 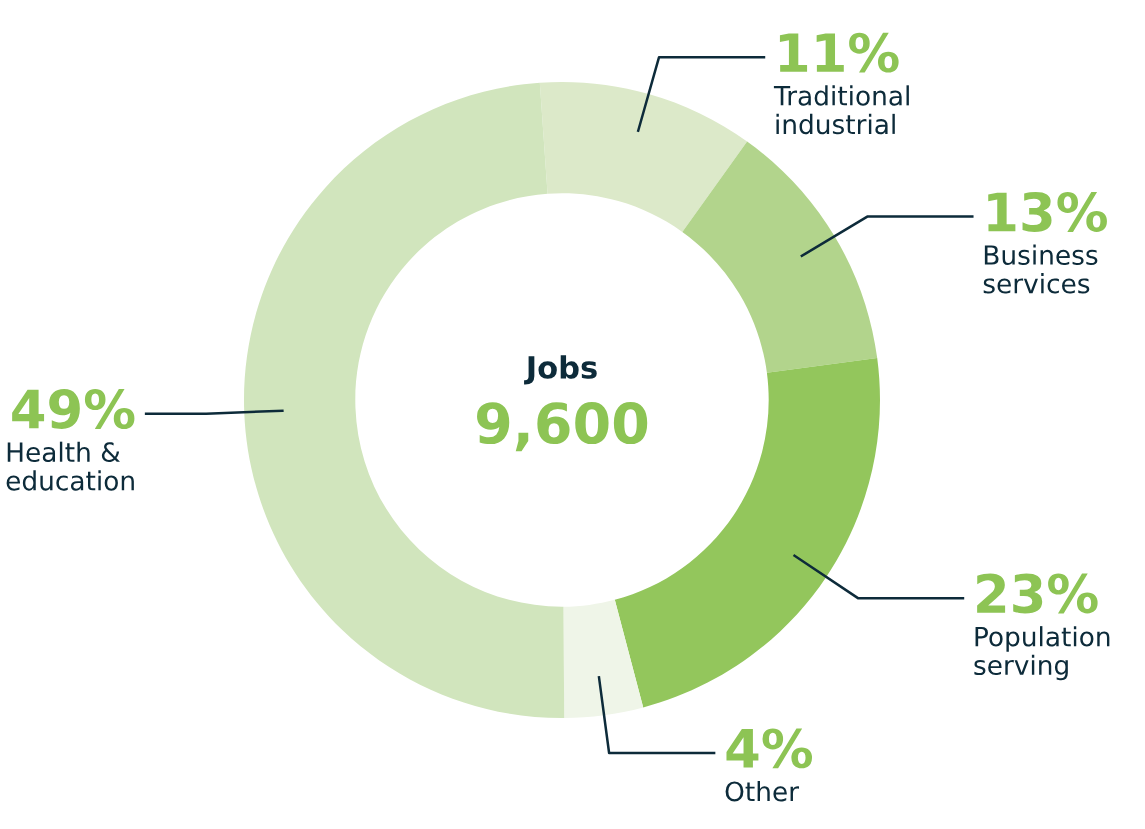 What do you see at coordinates (1040, 269) in the screenshot?
I see `slice-label: Business services` at bounding box center [1040, 269].